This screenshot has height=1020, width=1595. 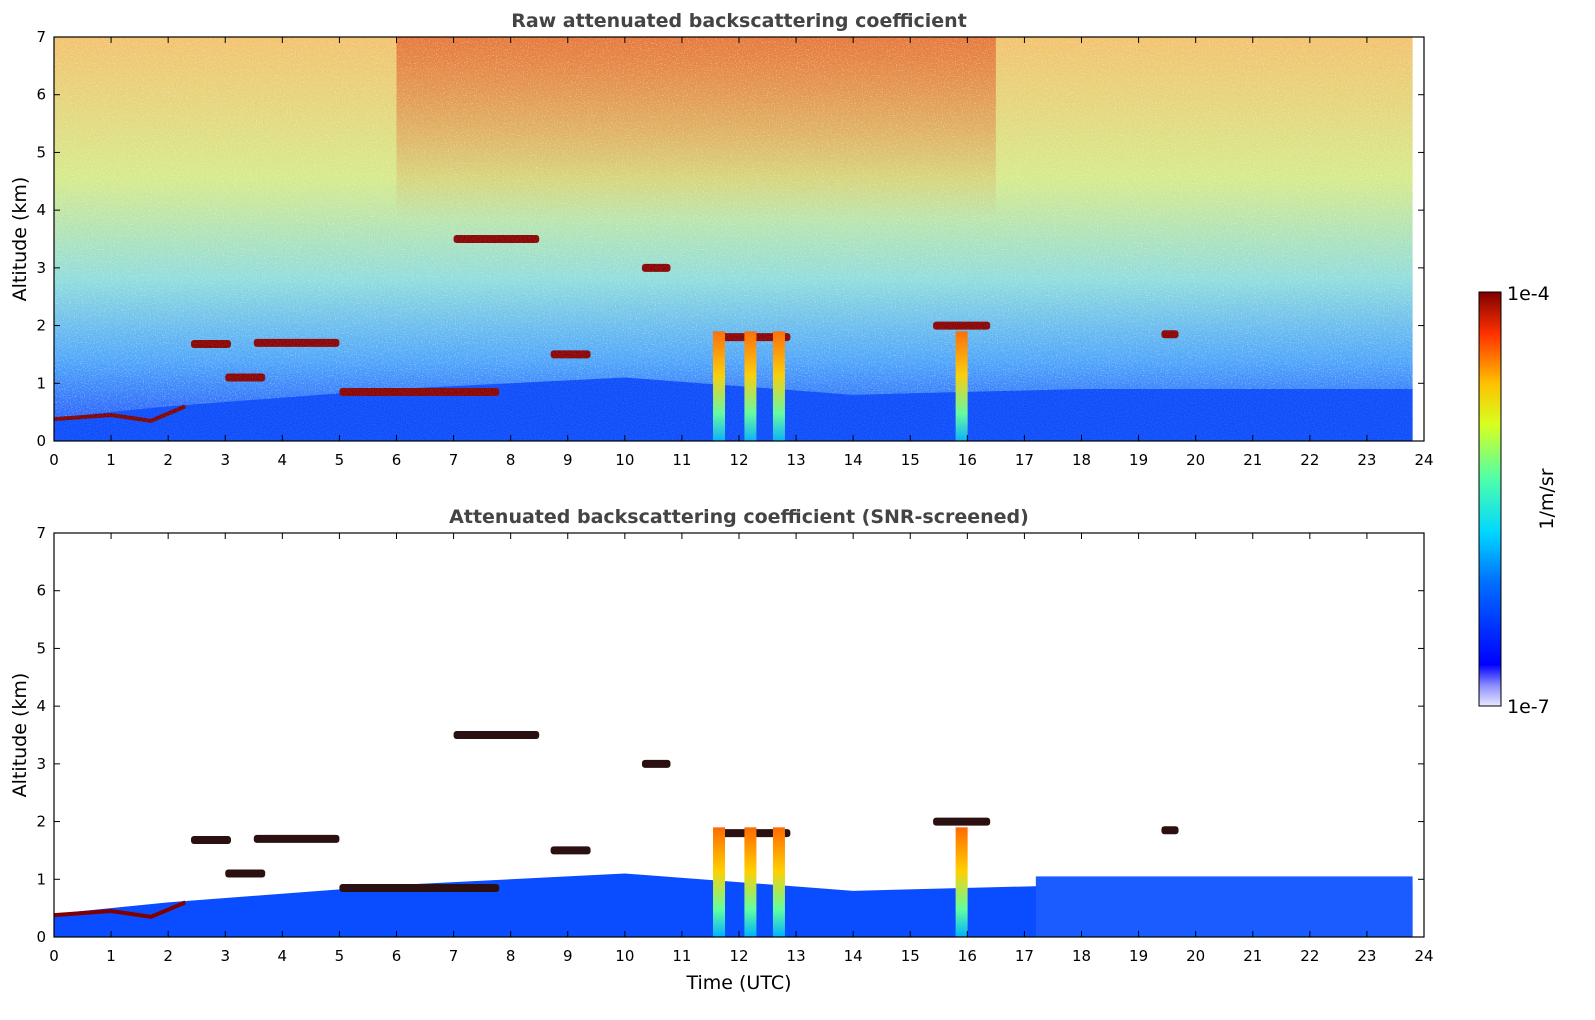 What do you see at coordinates (1528, 707) in the screenshot?
I see `colorbar-min-label: 1e-7` at bounding box center [1528, 707].